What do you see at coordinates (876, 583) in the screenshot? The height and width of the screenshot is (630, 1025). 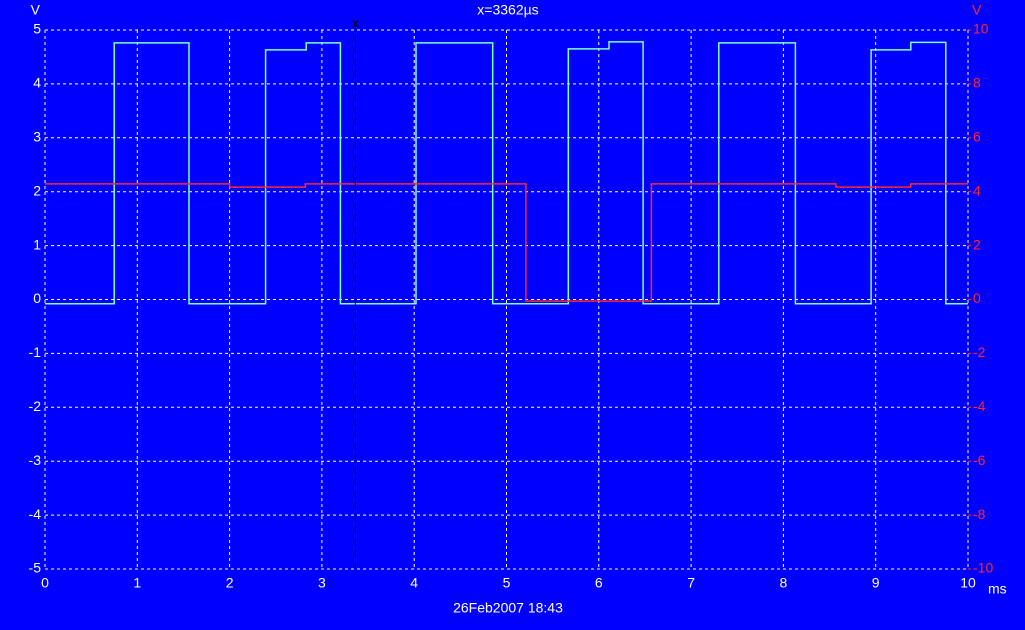 I see `x-tick-label: 9` at bounding box center [876, 583].